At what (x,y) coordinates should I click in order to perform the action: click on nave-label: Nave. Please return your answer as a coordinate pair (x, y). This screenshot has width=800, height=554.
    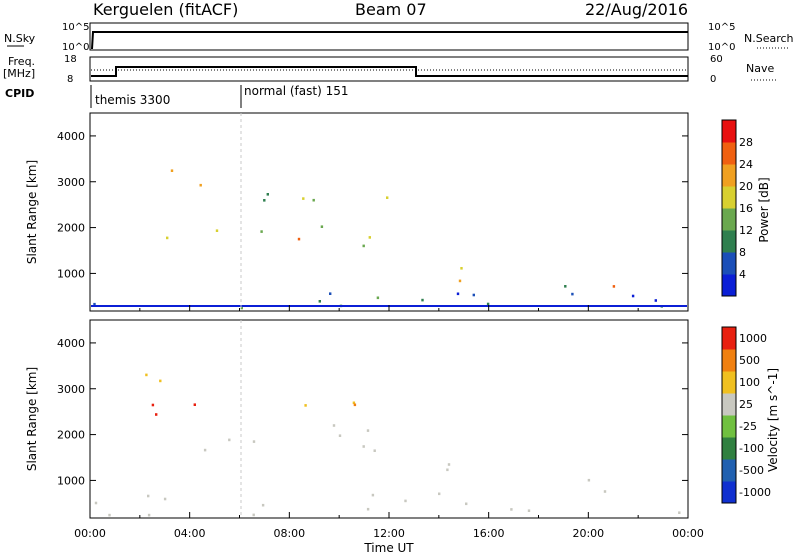
    Looking at the image, I should click on (760, 68).